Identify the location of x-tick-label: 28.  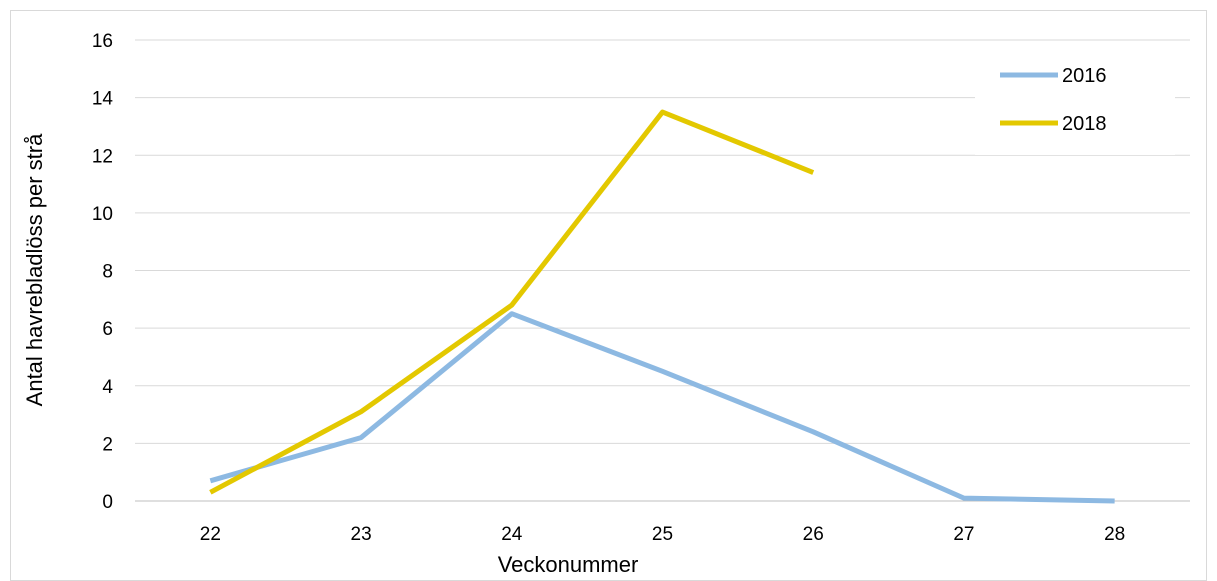
(1114, 534).